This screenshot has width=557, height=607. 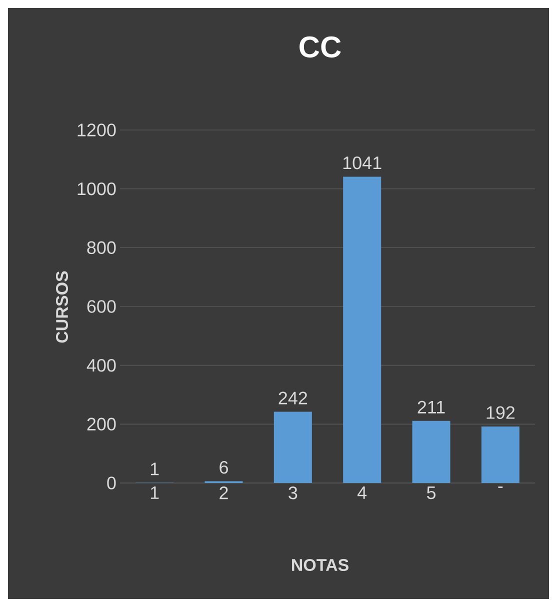 I want to click on y-tick-label: 800, so click(x=101, y=247).